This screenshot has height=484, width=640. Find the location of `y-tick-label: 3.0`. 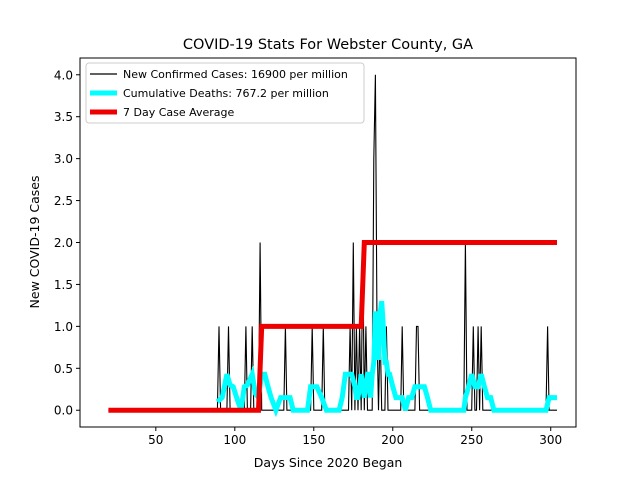

y-tick-label: 3.0 is located at coordinates (63, 159).